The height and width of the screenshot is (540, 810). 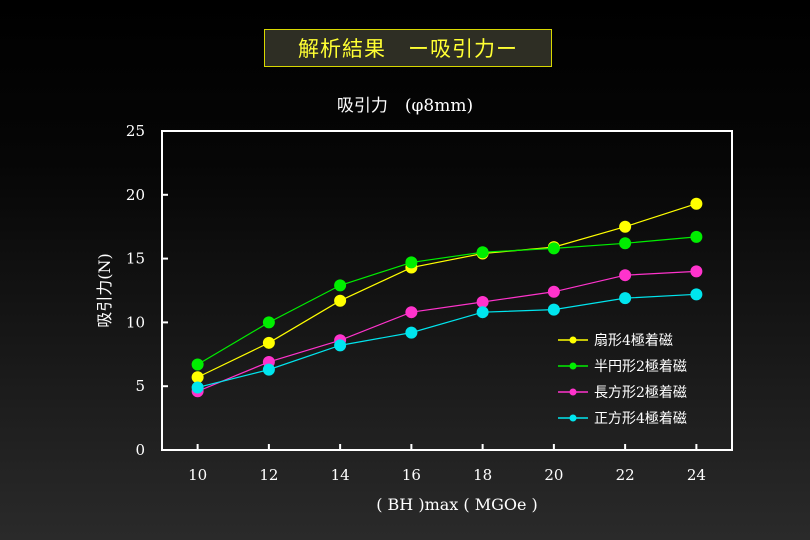 What do you see at coordinates (482, 475) in the screenshot?
I see `x-tick-label: 18` at bounding box center [482, 475].